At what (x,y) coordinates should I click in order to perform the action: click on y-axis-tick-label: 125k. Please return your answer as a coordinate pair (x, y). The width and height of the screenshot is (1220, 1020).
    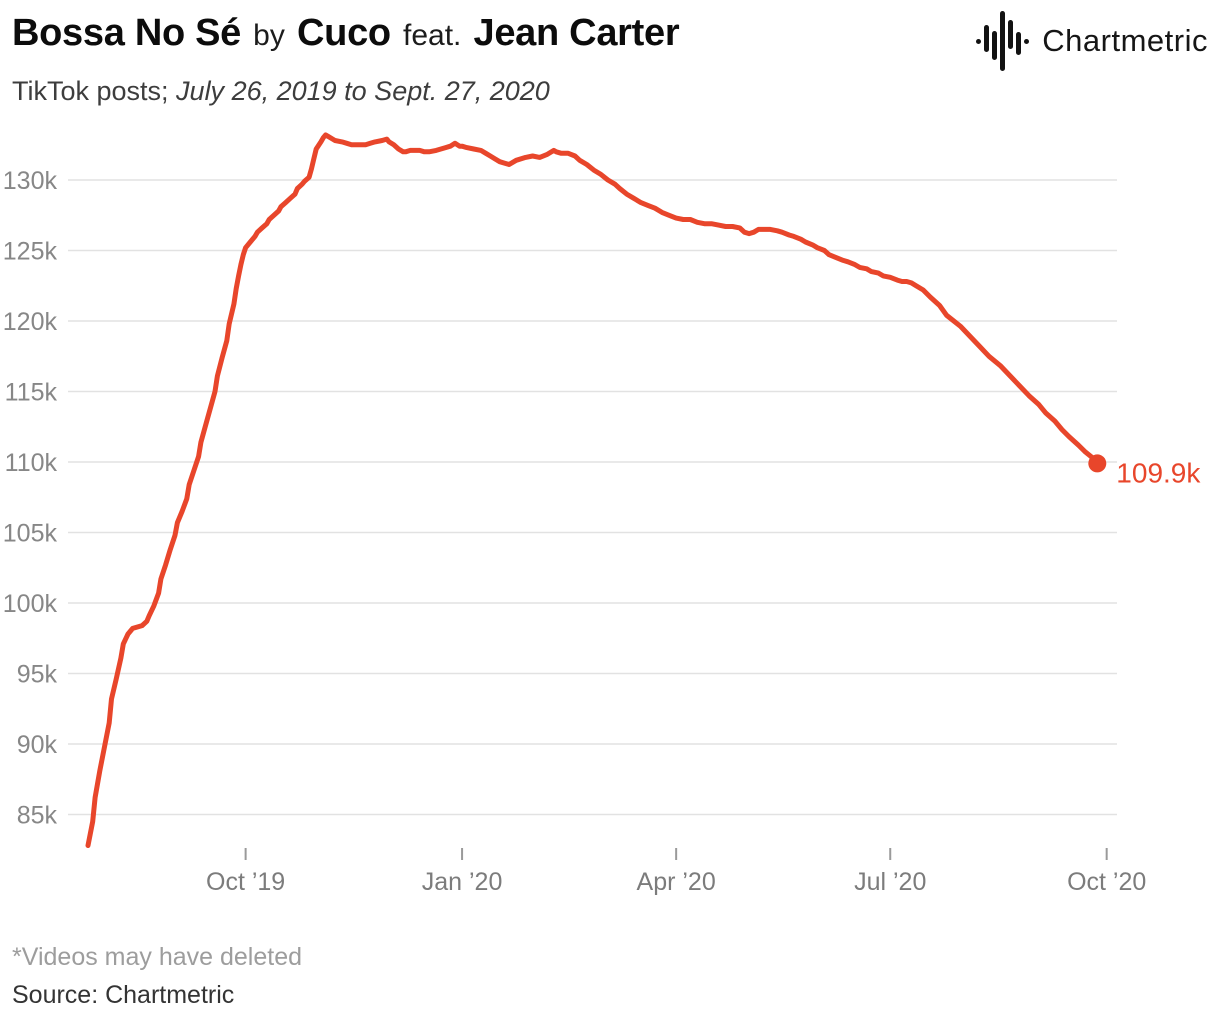
    Looking at the image, I should click on (30, 252).